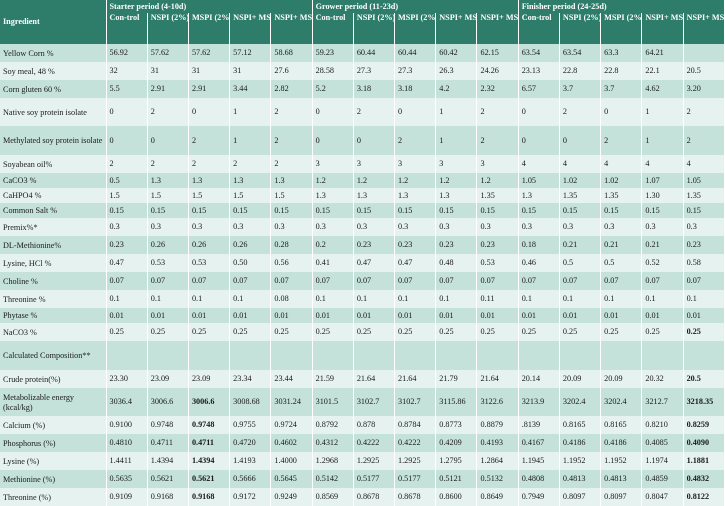 The width and height of the screenshot is (725, 506). What do you see at coordinates (250, 425) in the screenshot?
I see `value-cell: 0.9755` at bounding box center [250, 425].